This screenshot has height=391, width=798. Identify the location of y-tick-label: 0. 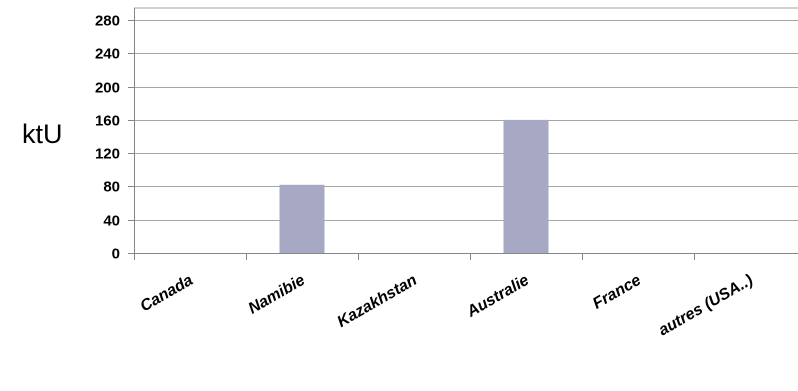
(116, 254).